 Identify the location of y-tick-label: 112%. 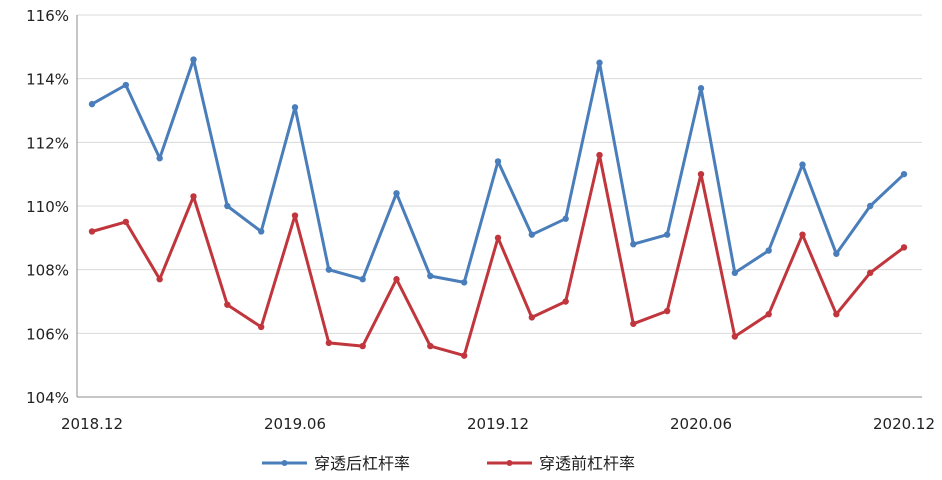
(47, 143).